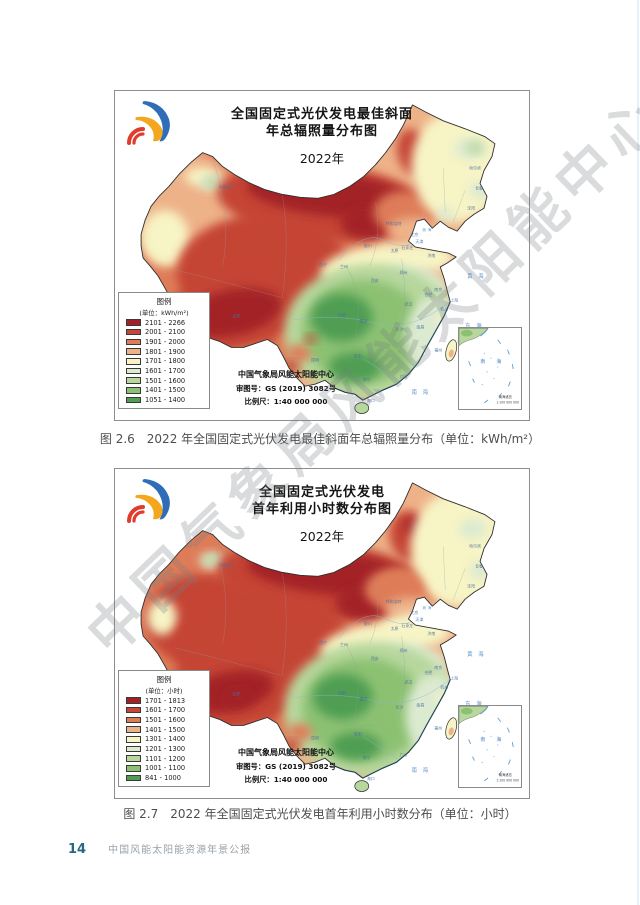 The height and width of the screenshot is (905, 640). I want to click on city-label: 海口, so click(371, 778).